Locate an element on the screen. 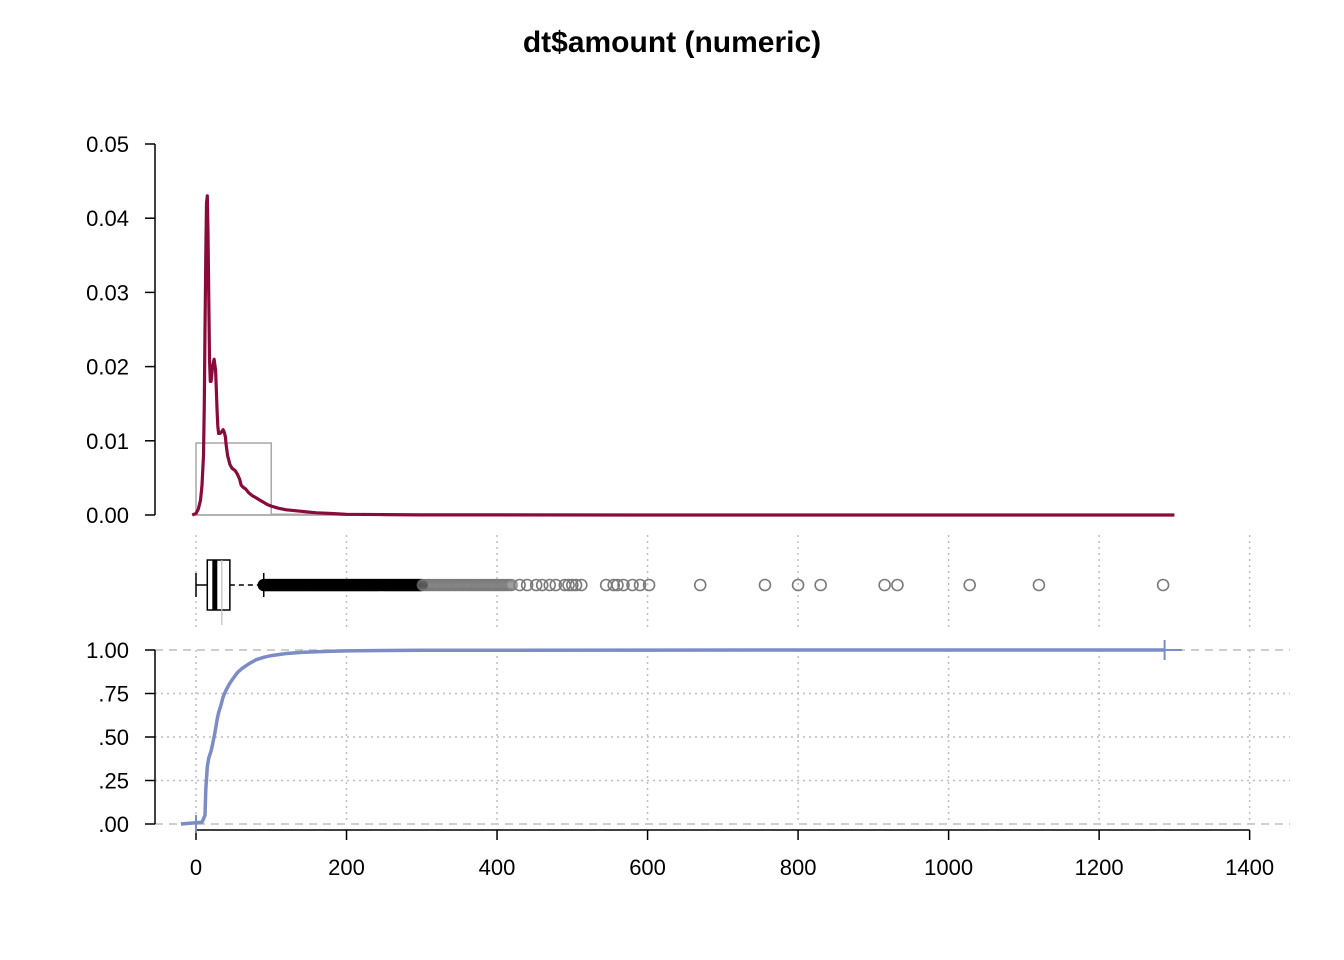 The height and width of the screenshot is (960, 1344). boxplot-panel is located at coordinates (723, 582).